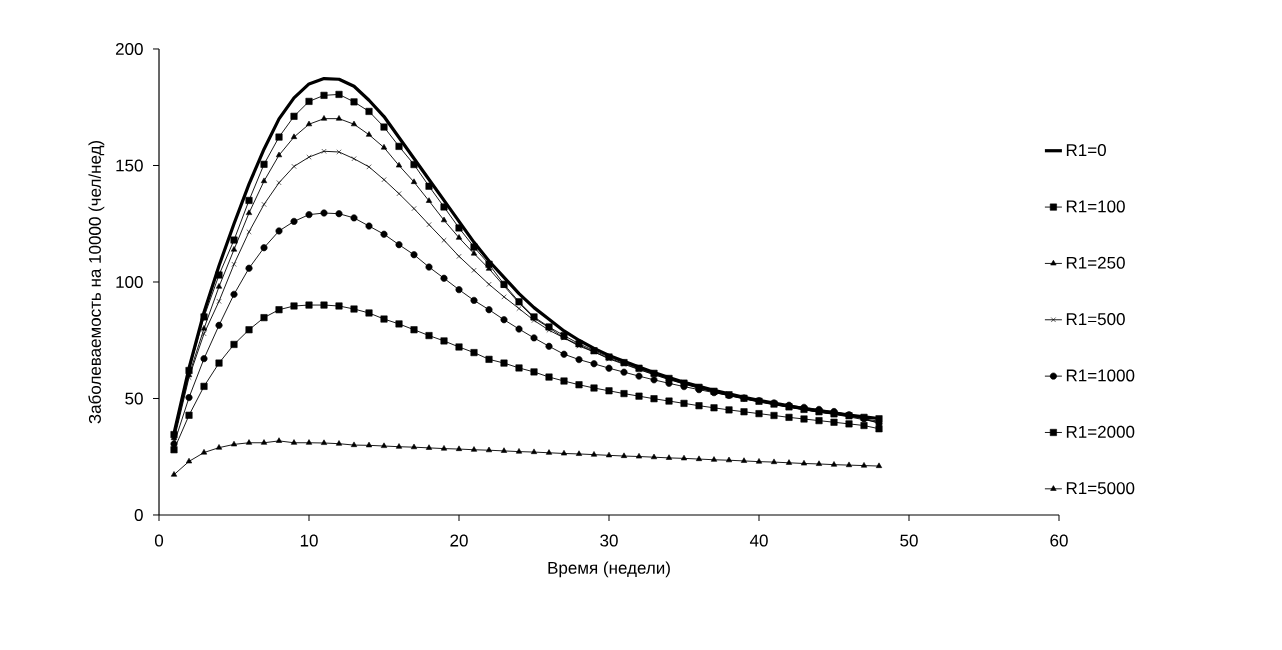 The height and width of the screenshot is (650, 1282). What do you see at coordinates (1086, 150) in the screenshot?
I see `legend-label: R1=0` at bounding box center [1086, 150].